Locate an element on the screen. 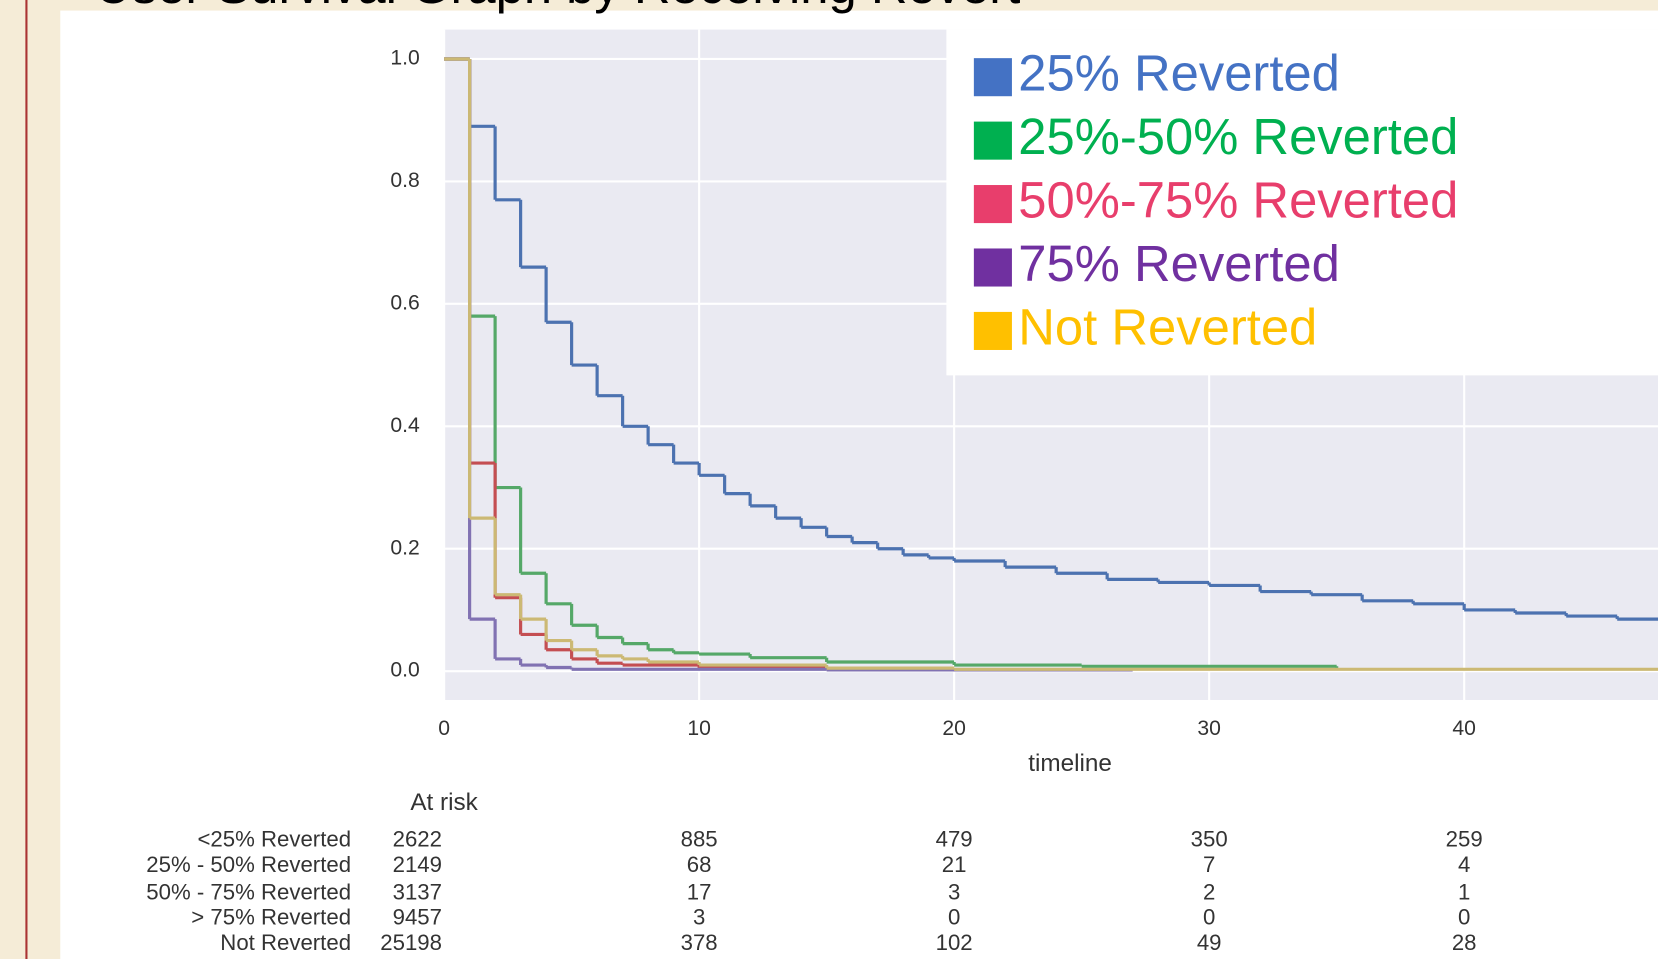  legend-label: Not Reverted is located at coordinates (1167, 326).